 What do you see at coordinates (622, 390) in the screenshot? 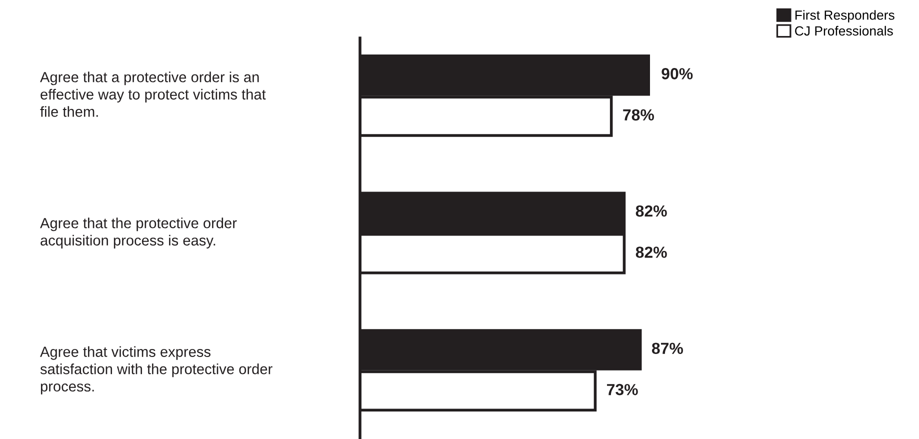
I see `data-label: 73%` at bounding box center [622, 390].